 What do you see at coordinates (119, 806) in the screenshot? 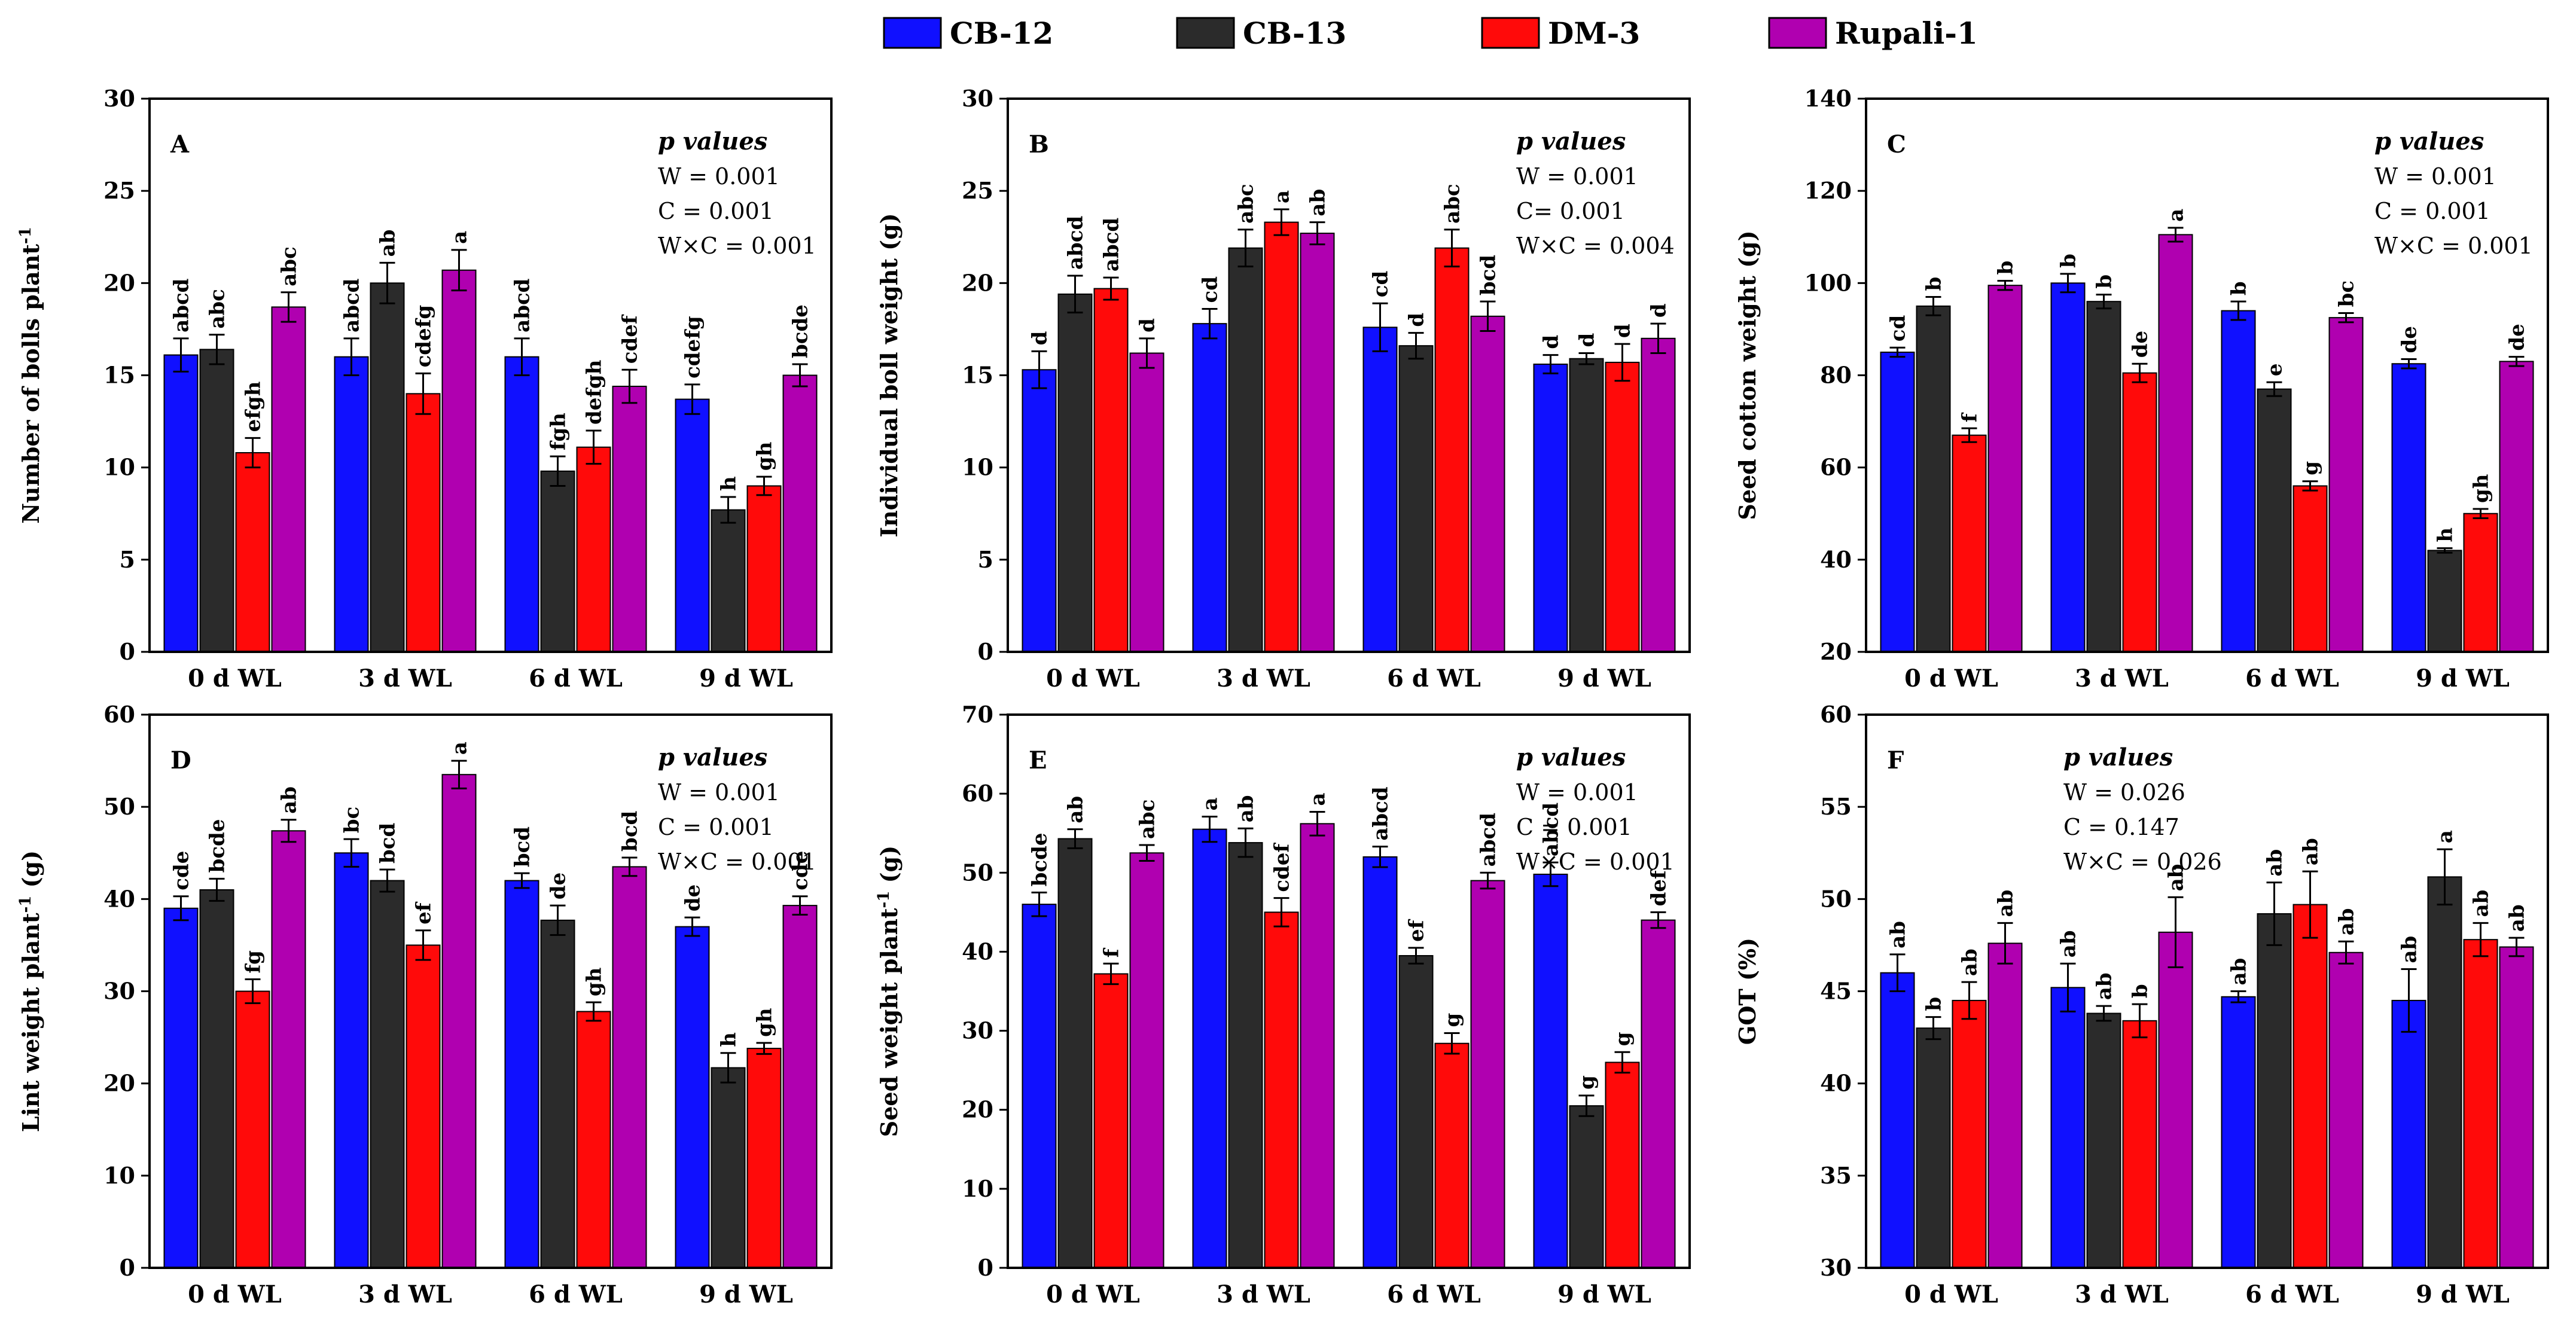
I see `panel-d-ytick-label: 50` at bounding box center [119, 806].